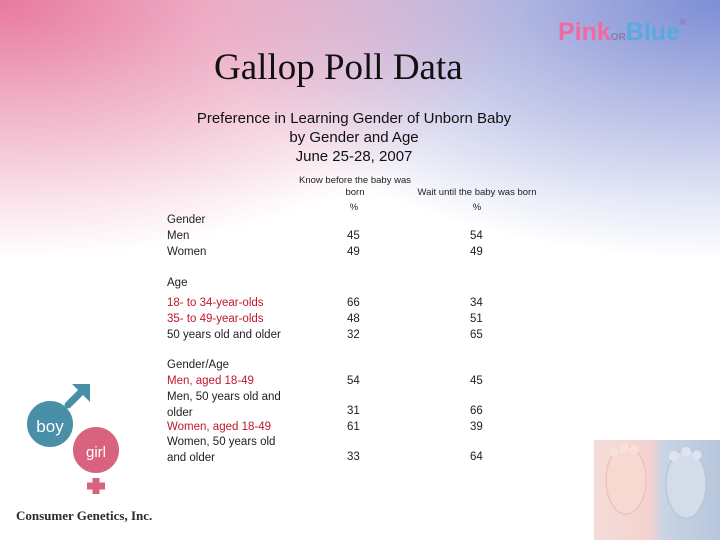  I want to click on value-35-49-know: 48, so click(353, 319).